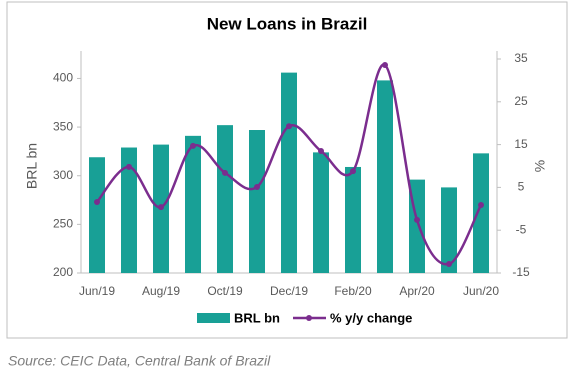 This screenshot has height=386, width=580. Describe the element at coordinates (521, 187) in the screenshot. I see `y2-tick-label: 5` at that location.